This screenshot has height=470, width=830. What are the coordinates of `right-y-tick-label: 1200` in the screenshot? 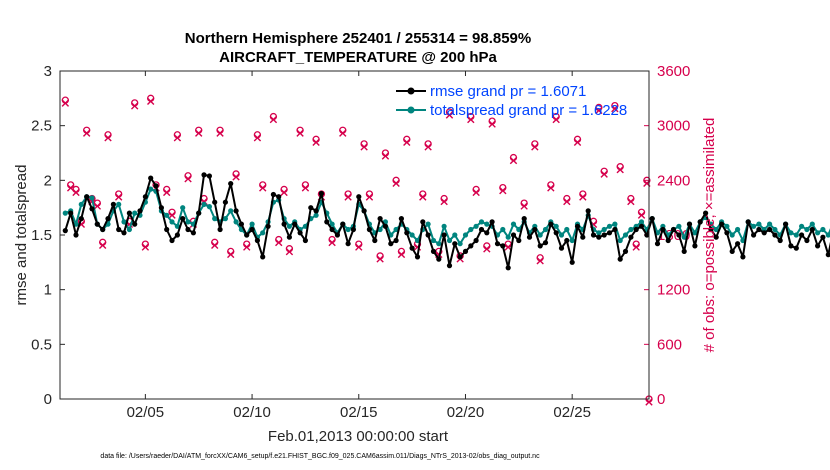 It's located at (673, 290).